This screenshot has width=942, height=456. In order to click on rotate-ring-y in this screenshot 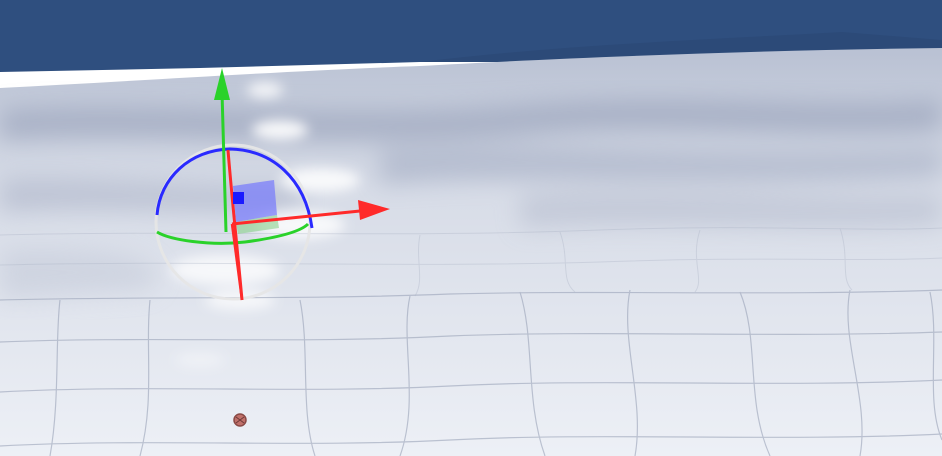, I will do `click(233, 233)`.